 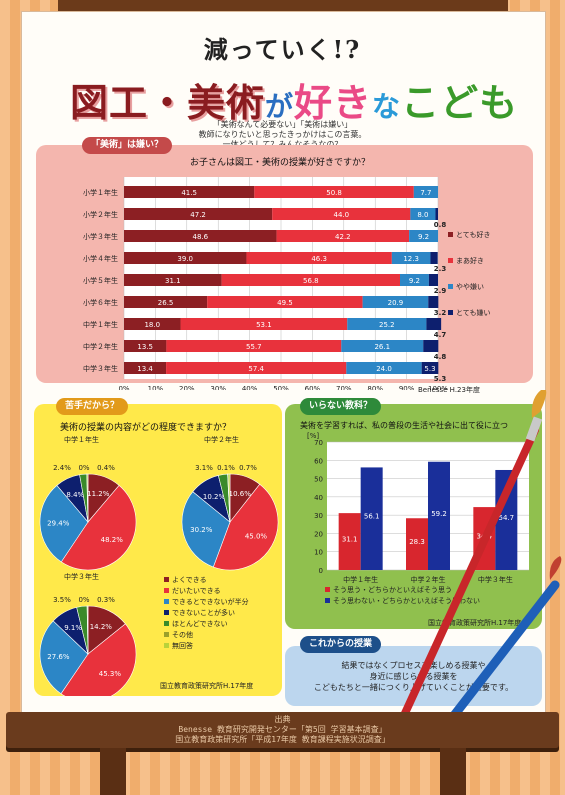 What do you see at coordinates (413, 665) in the screenshot?
I see `closing-line: 結果ではなくプロセスを楽しめる授業や` at bounding box center [413, 665].